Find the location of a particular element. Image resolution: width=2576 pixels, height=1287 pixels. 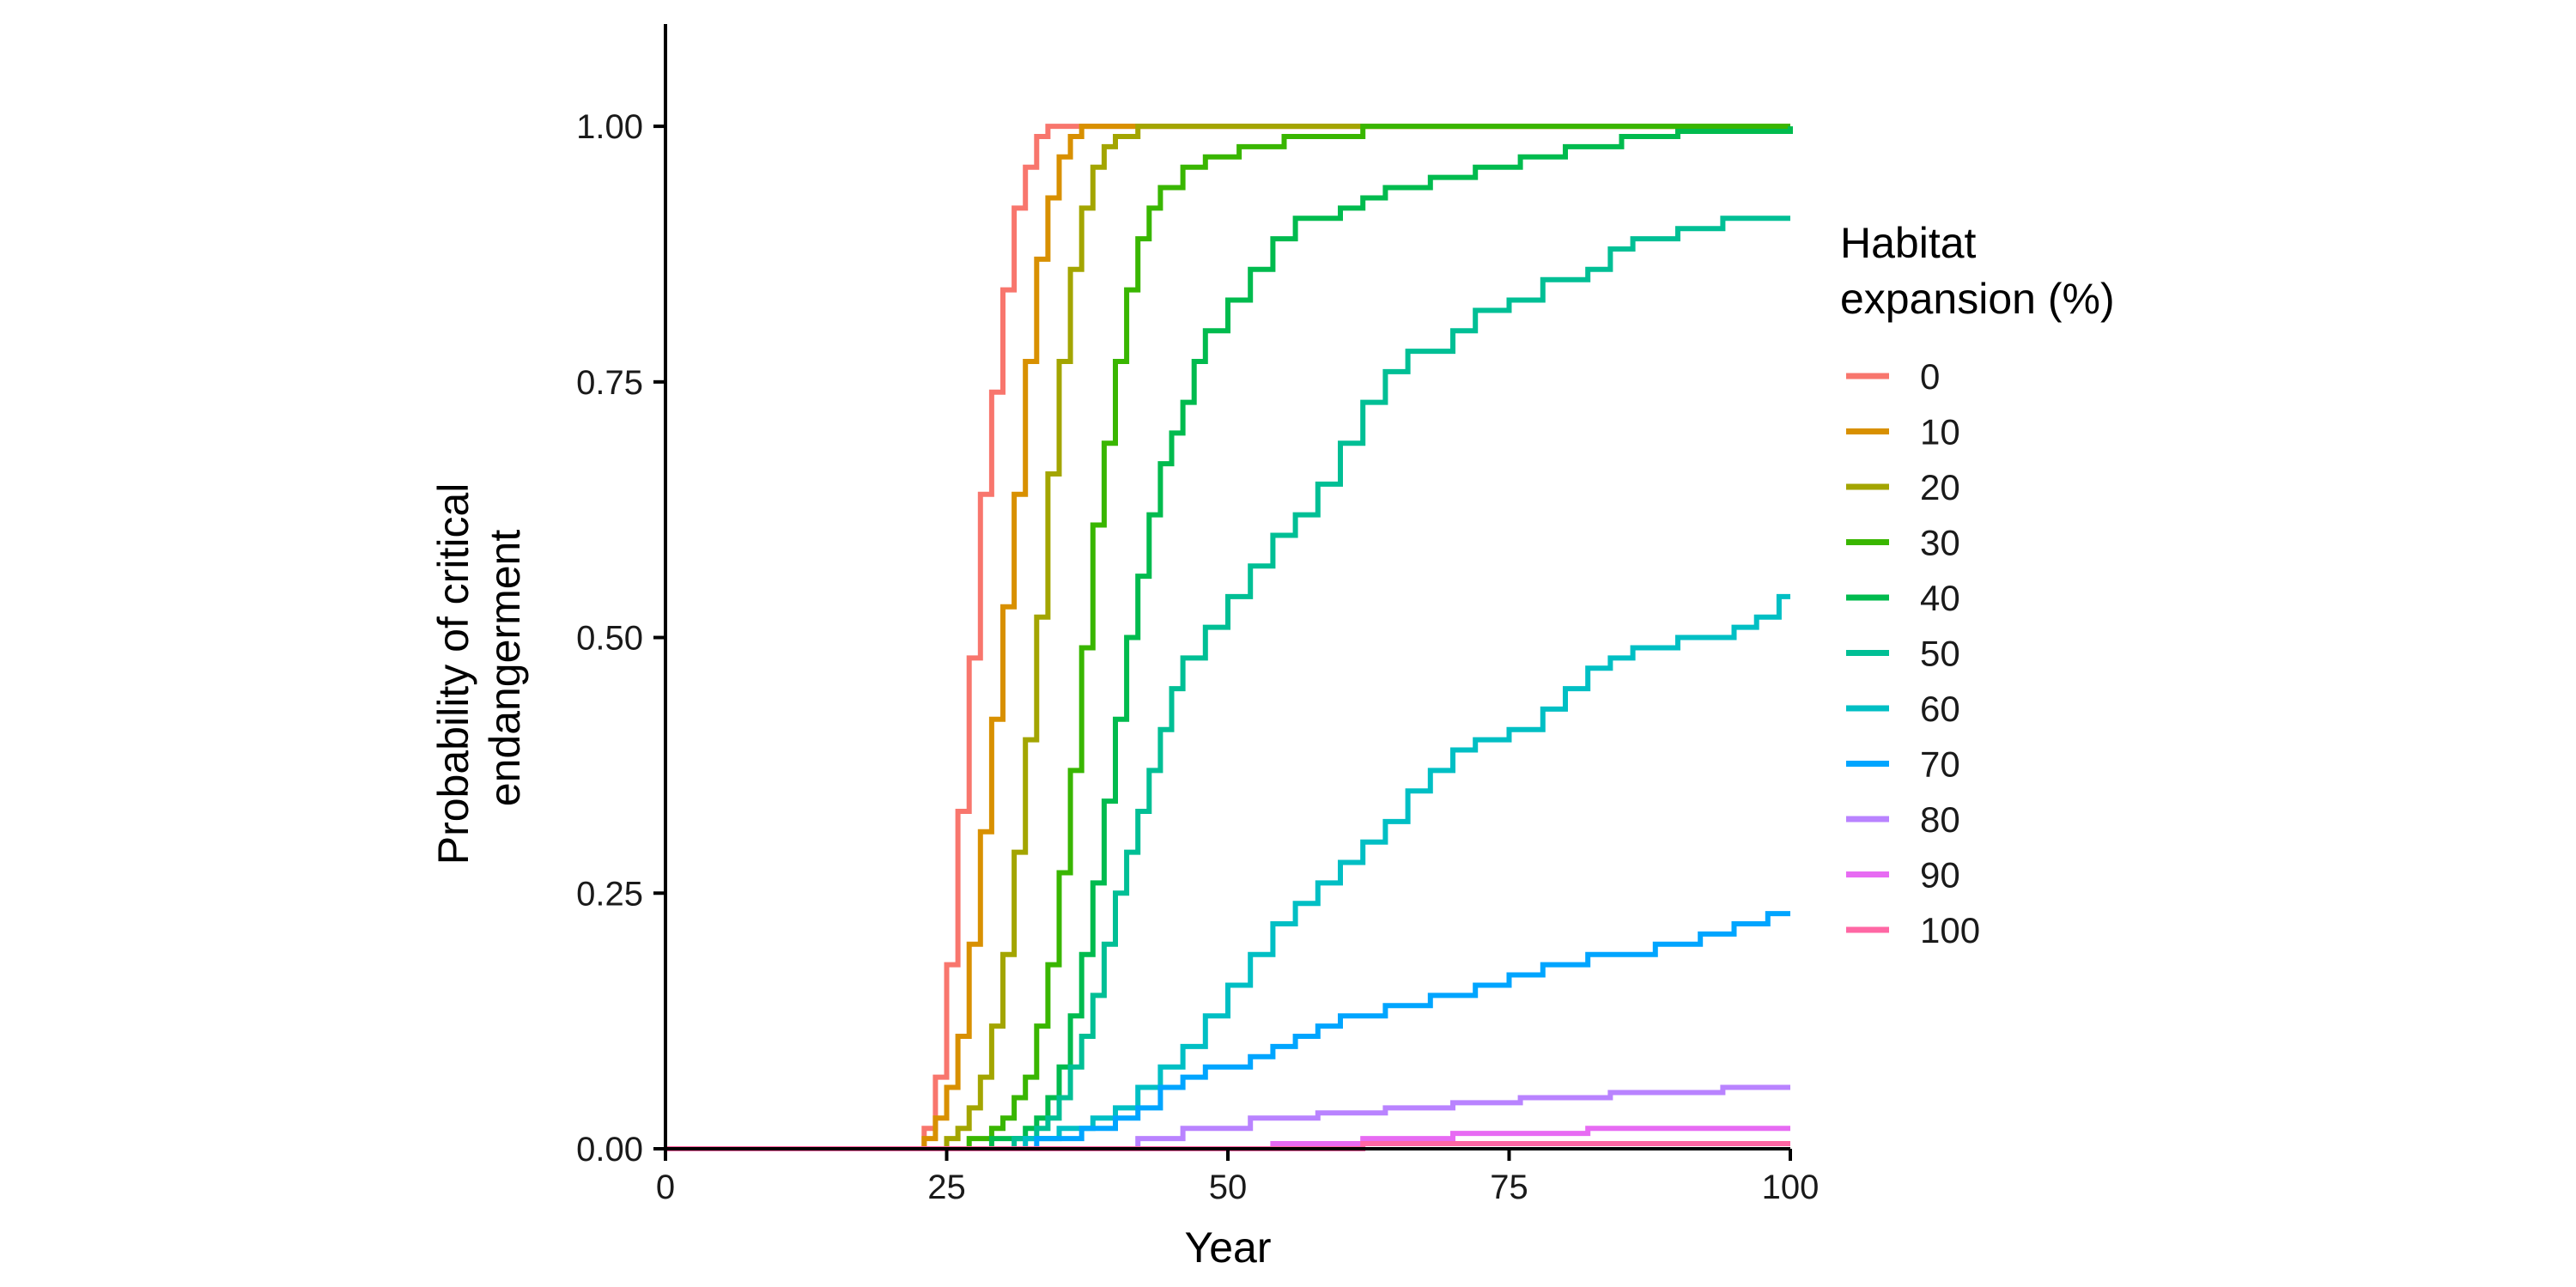

legend-label-40: 40 is located at coordinates (1940, 598).